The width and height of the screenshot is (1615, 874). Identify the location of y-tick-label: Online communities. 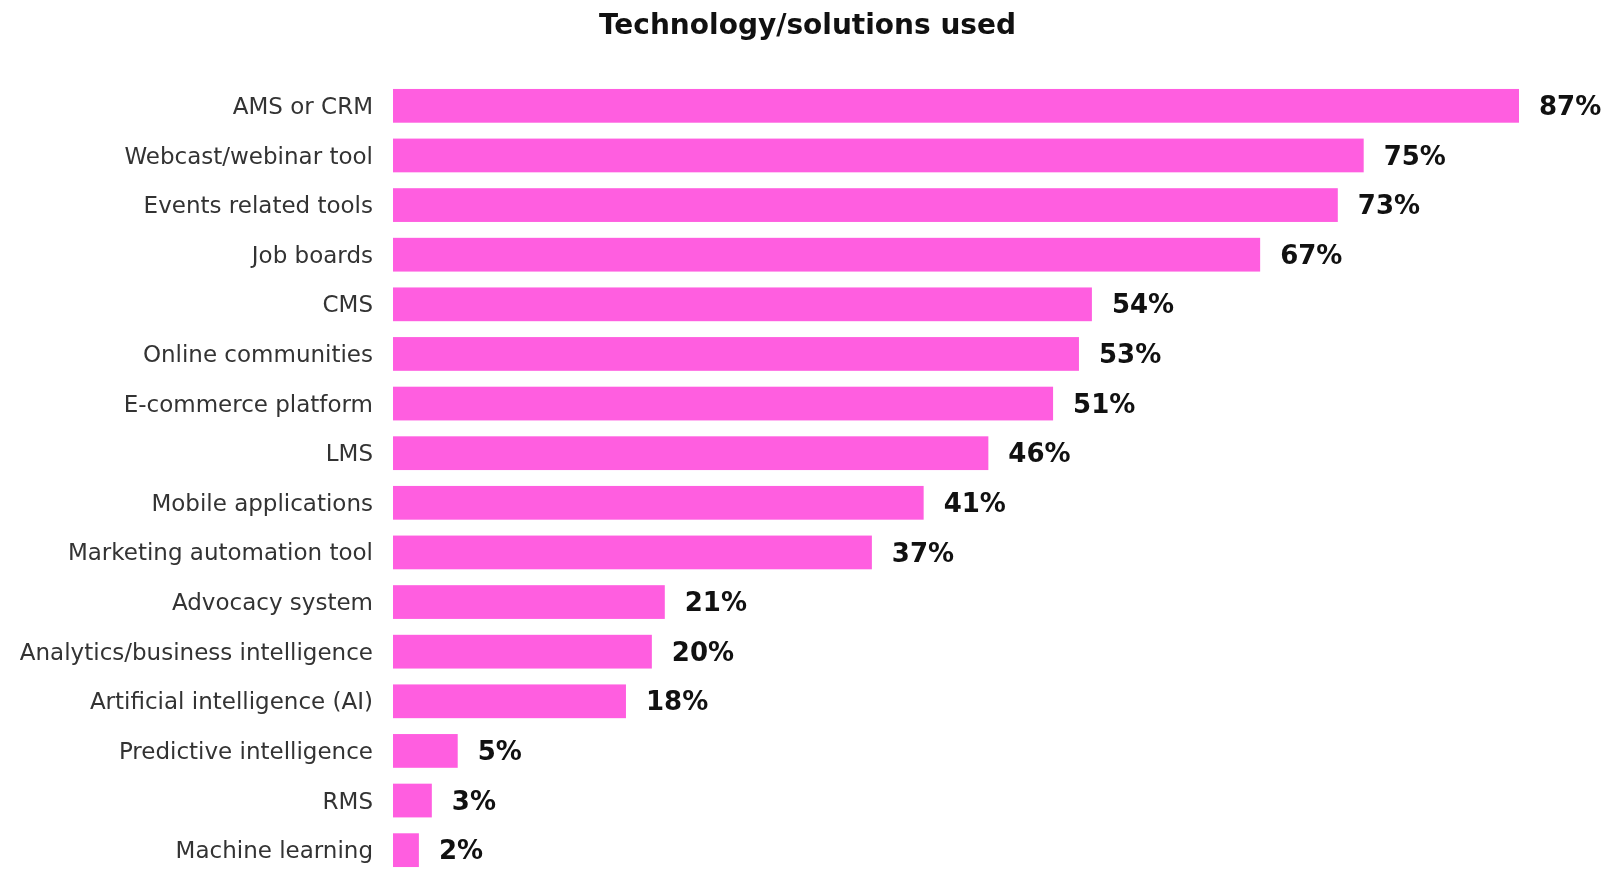
(257, 353).